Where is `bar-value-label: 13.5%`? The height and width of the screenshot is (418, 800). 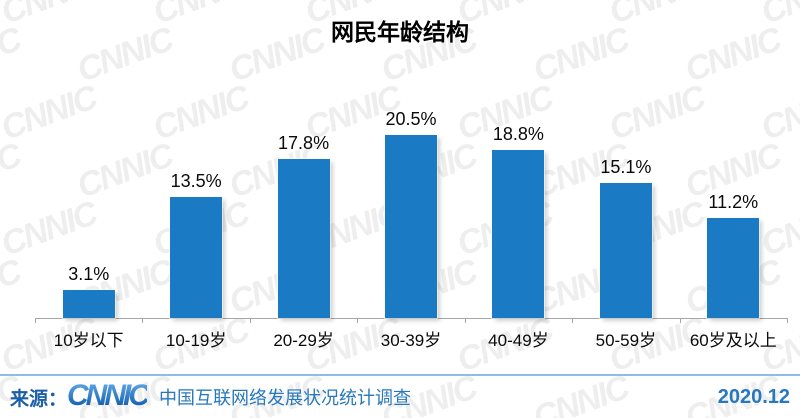 bar-value-label: 13.5% is located at coordinates (196, 181).